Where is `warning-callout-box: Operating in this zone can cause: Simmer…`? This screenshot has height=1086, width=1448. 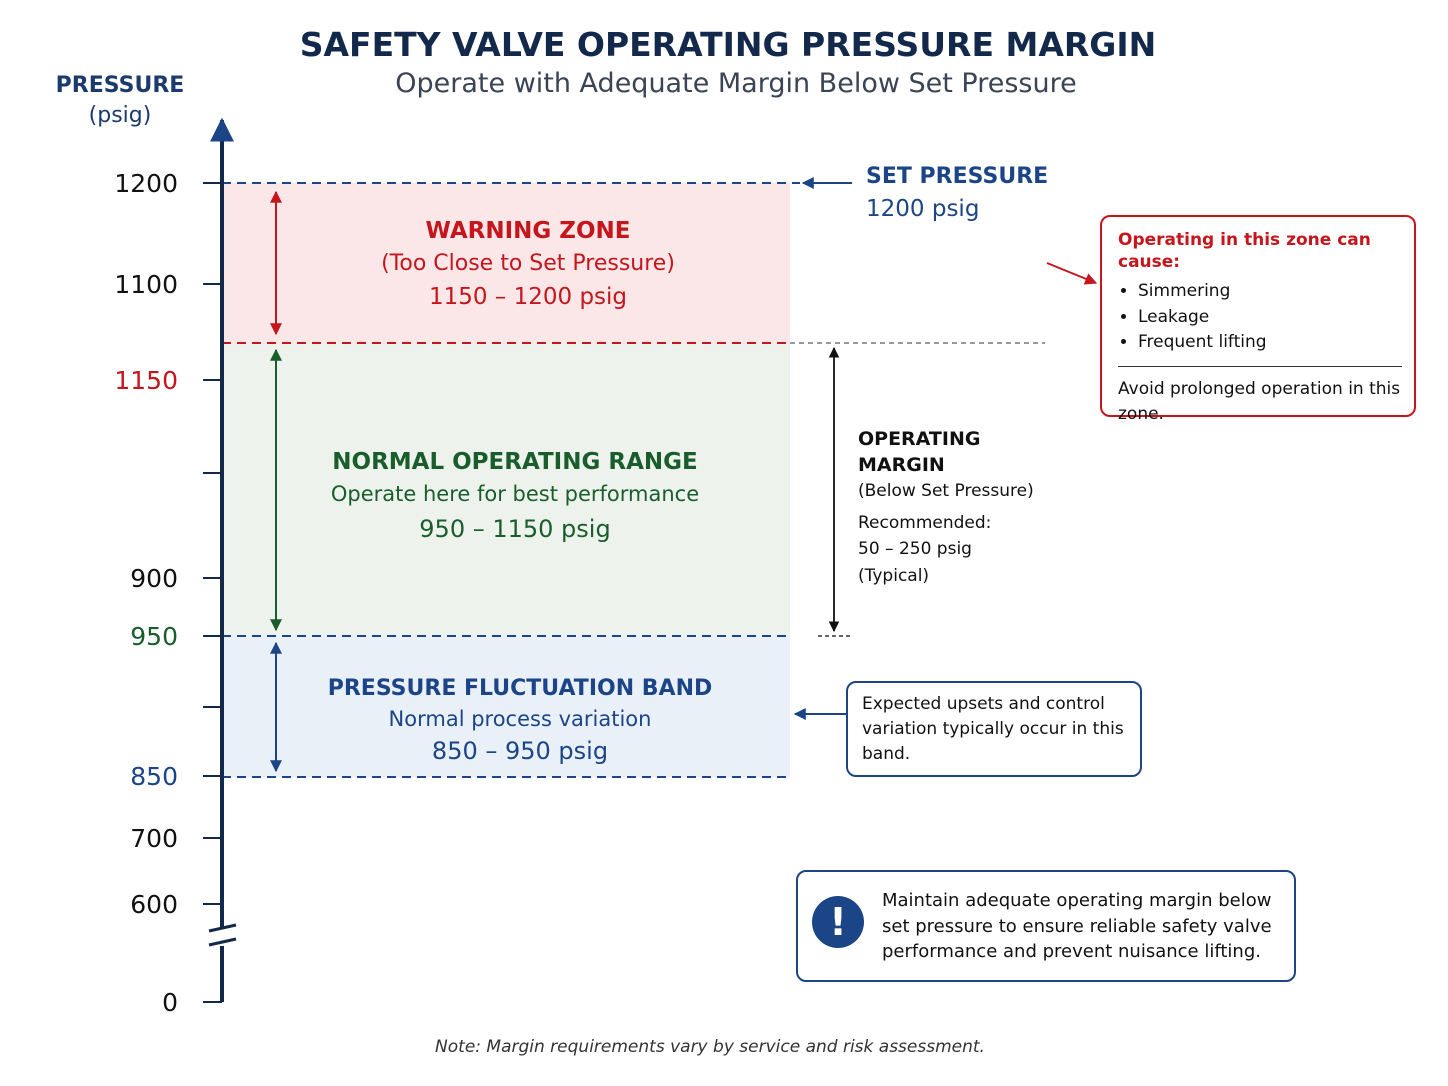 warning-callout-box: Operating in this zone can cause: Simmer… is located at coordinates (1258, 319).